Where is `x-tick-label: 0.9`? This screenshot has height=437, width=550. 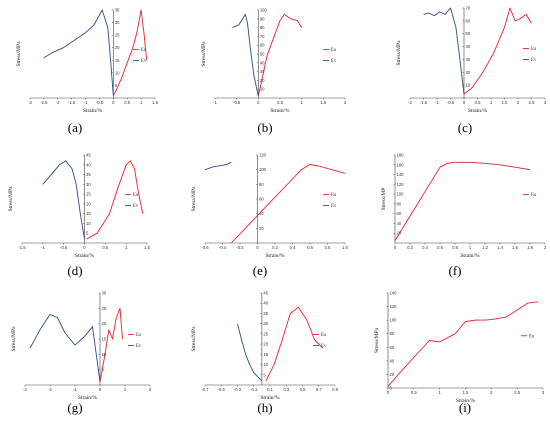 x-tick-label: 0.9 is located at coordinates (335, 389).